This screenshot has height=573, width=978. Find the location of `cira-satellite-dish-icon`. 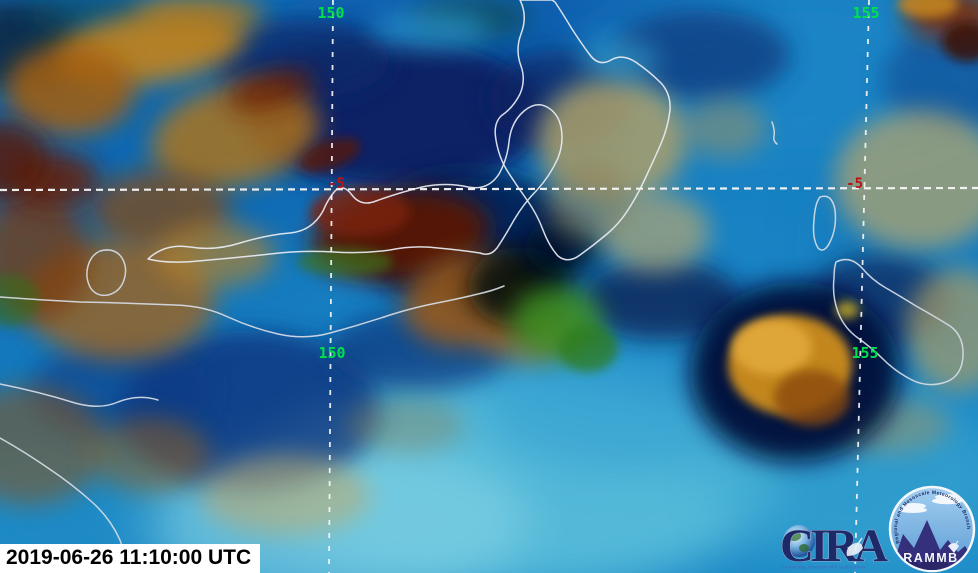

cira-satellite-dish-icon is located at coordinates (854, 546).